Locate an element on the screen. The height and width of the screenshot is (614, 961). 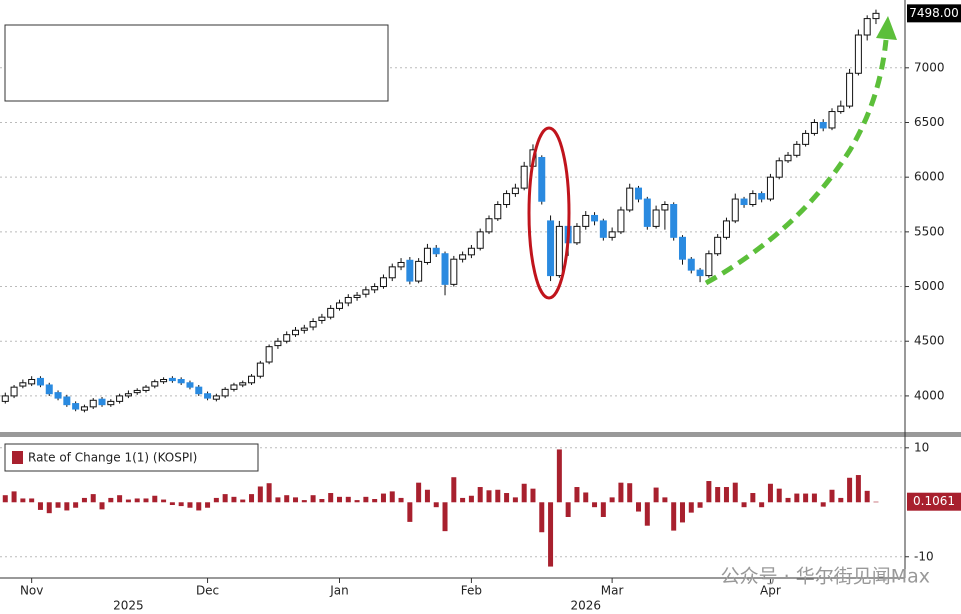
legend-label: Rate of Change 1(1) (KOSPI) is located at coordinates (112, 458).